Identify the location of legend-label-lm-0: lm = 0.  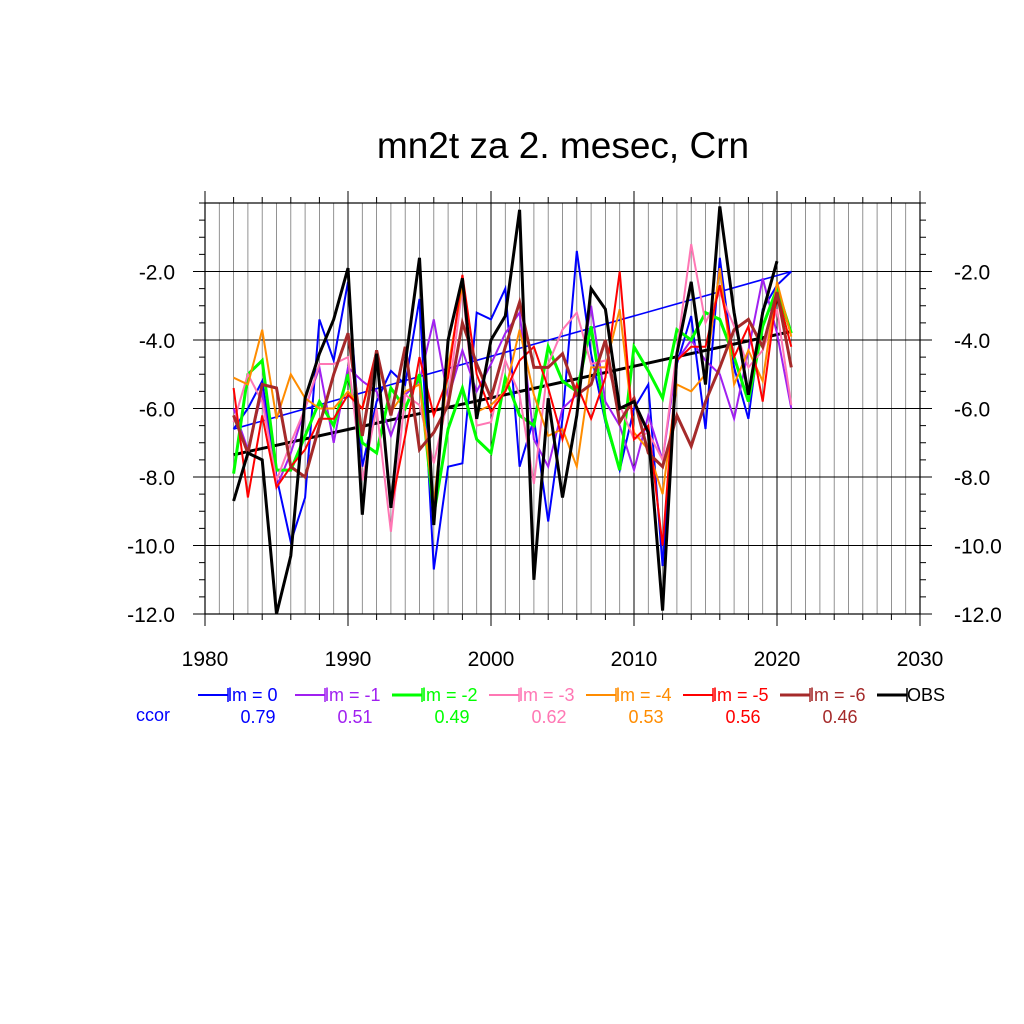
(253, 695).